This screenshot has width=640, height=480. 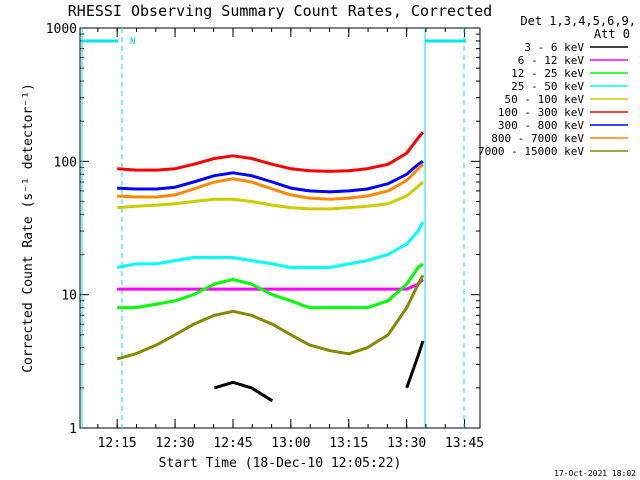 What do you see at coordinates (531, 151) in the screenshot?
I see `legend-label: 7000 - 15000 keV` at bounding box center [531, 151].